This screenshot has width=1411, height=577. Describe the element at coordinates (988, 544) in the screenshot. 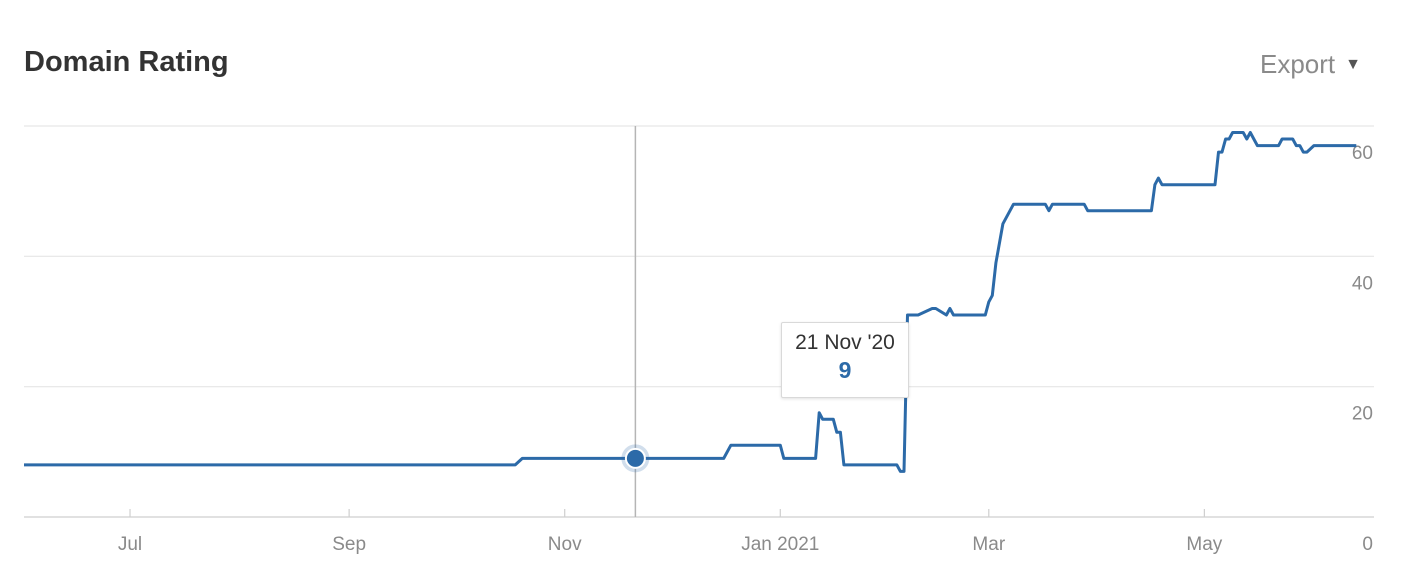

I see `x-tick-label: Mar` at that location.